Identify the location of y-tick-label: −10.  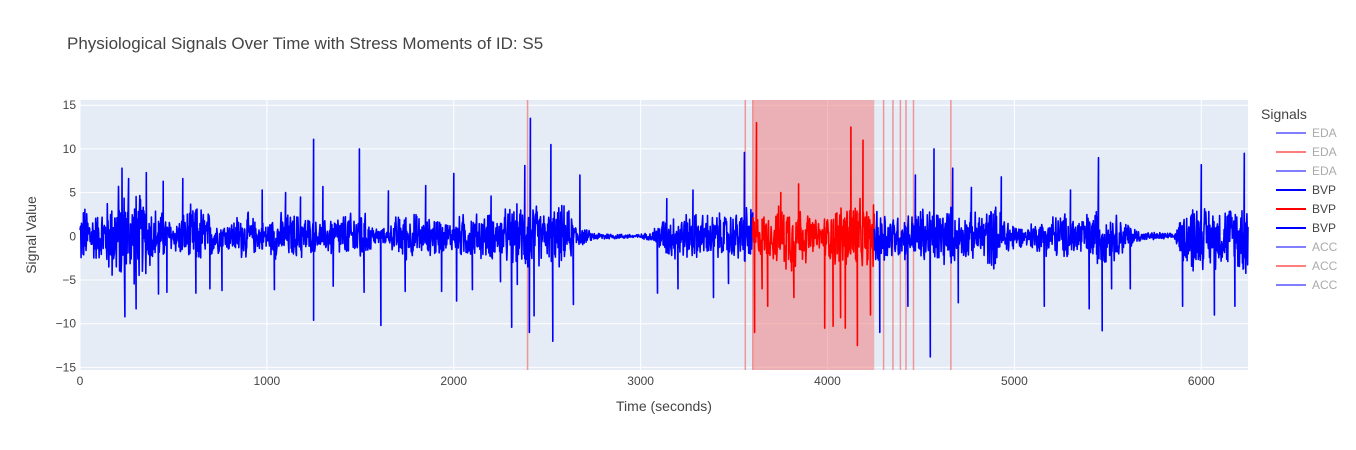
(66, 324).